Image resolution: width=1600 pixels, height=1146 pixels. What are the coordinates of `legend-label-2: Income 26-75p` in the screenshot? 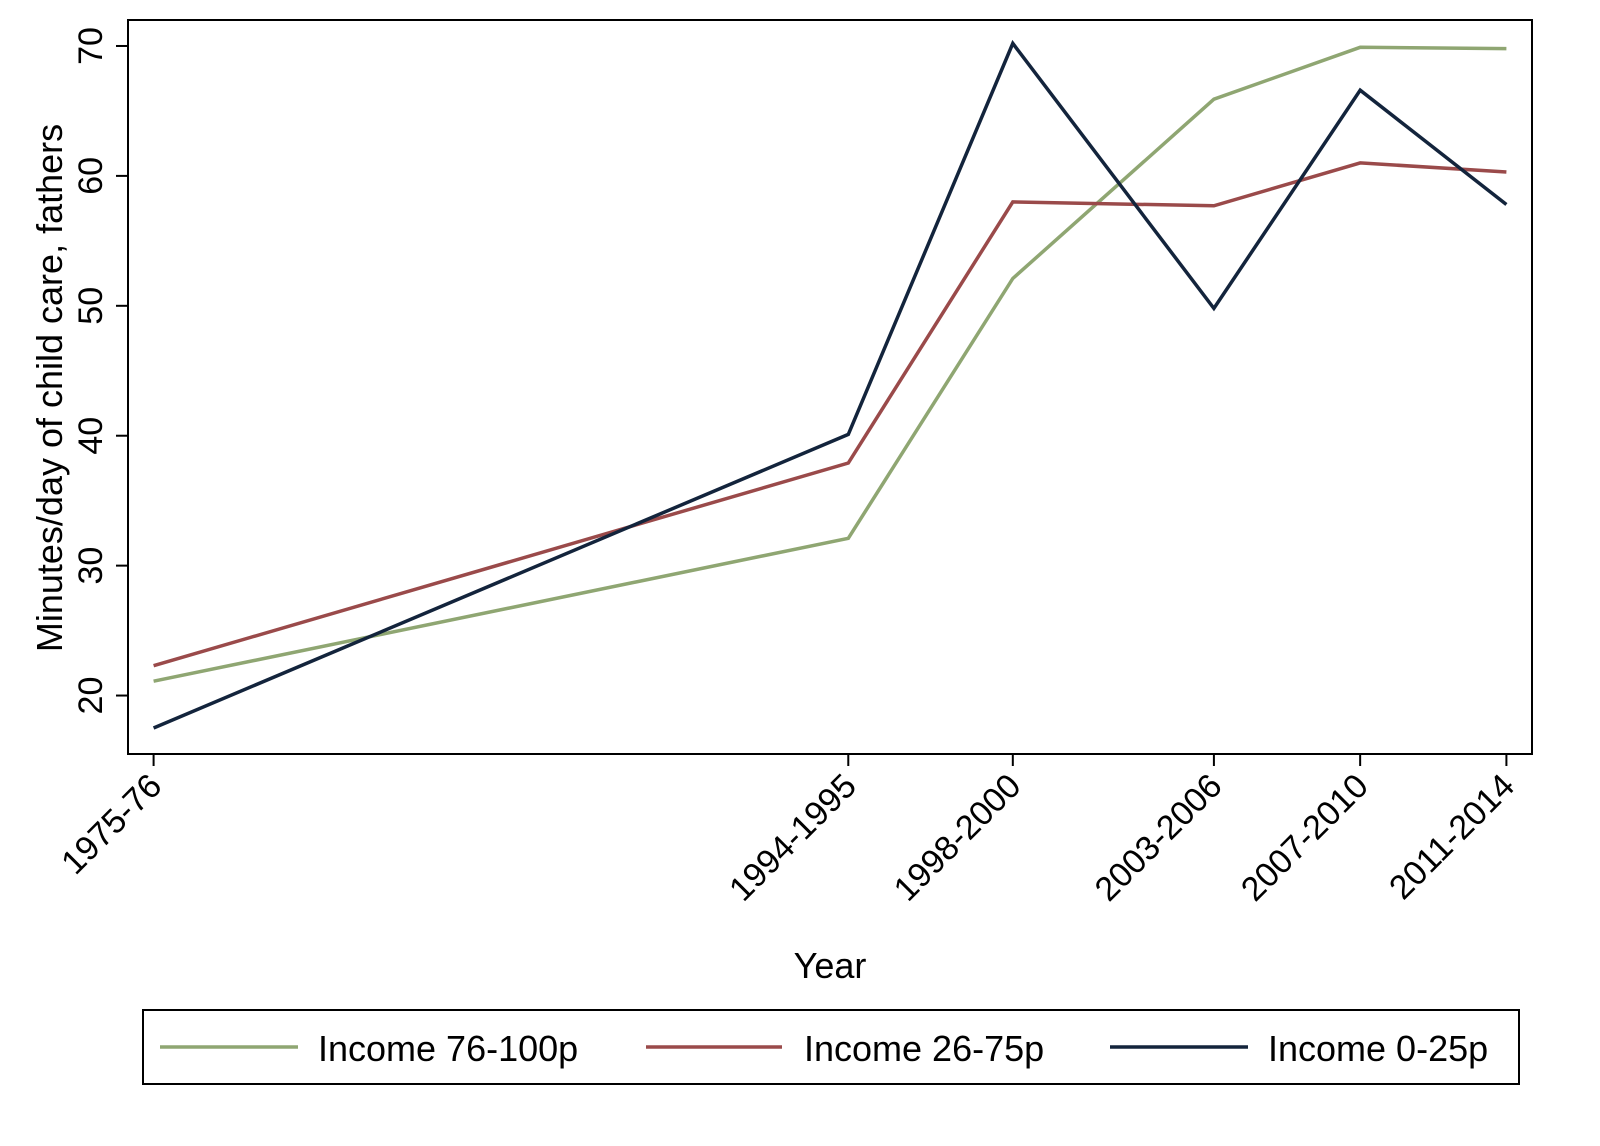 It's located at (924, 1048).